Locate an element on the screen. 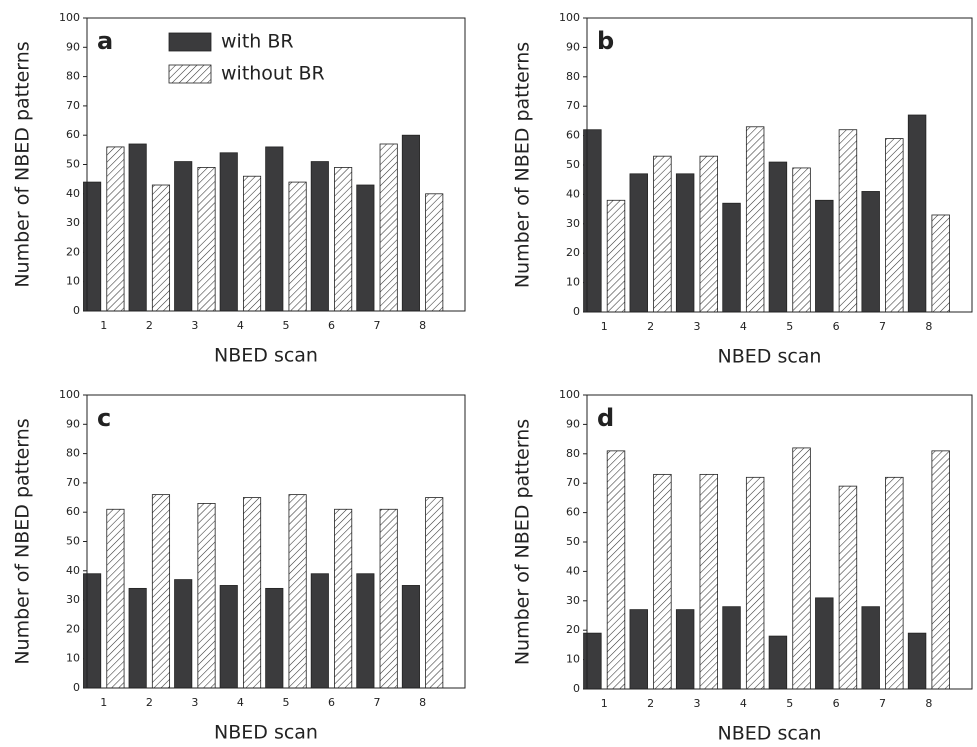 The width and height of the screenshot is (977, 747). y-tick-label: 70 is located at coordinates (573, 482).